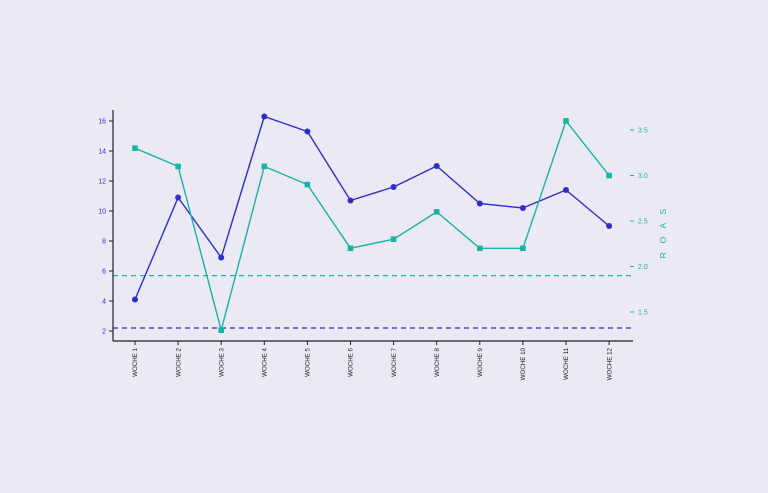 The image size is (768, 493). Describe the element at coordinates (106, 225) in the screenshot. I see `left-axis: 2 4 6 8 10 12 14 16` at that location.